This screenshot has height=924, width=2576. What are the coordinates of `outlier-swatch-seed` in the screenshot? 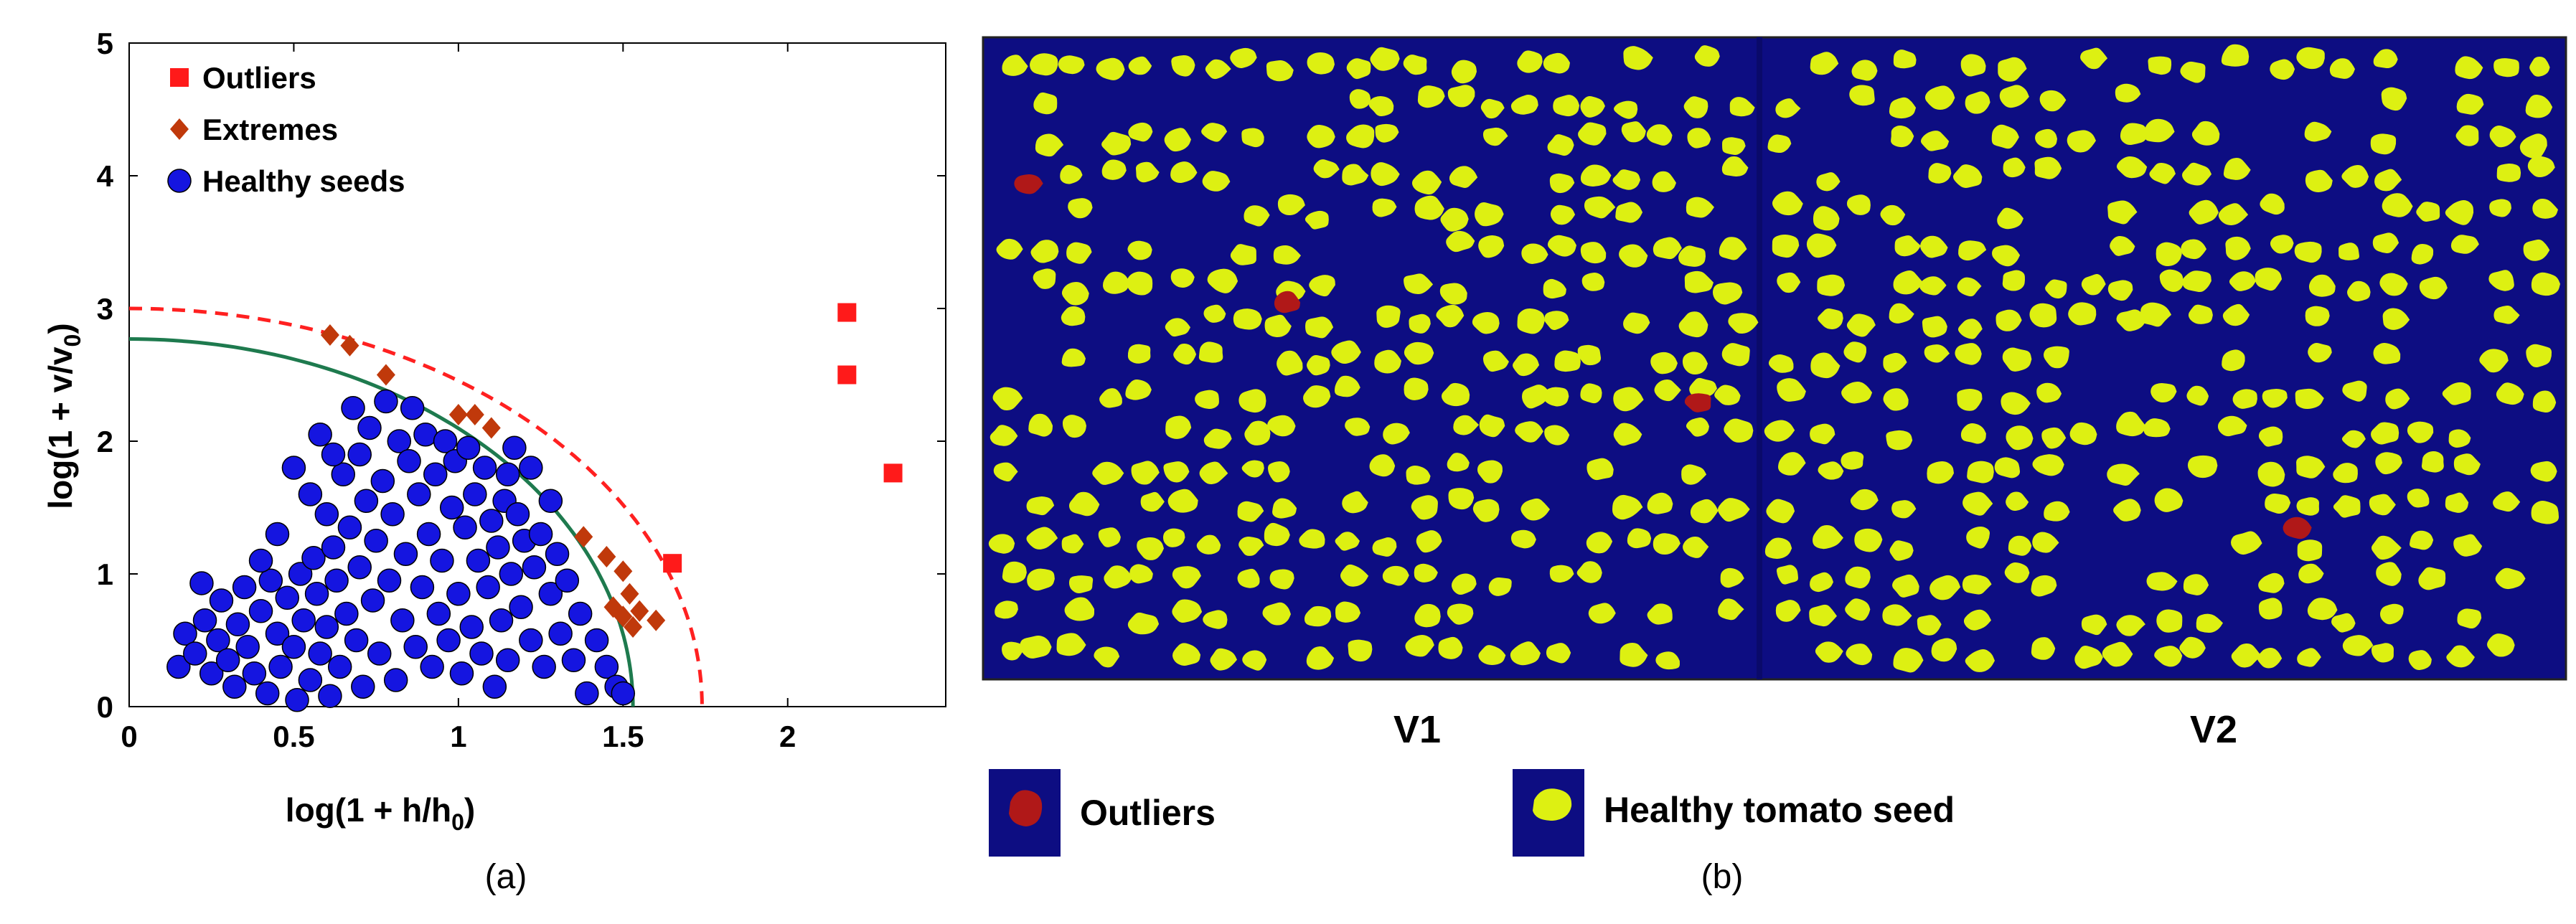 It's located at (1026, 808).